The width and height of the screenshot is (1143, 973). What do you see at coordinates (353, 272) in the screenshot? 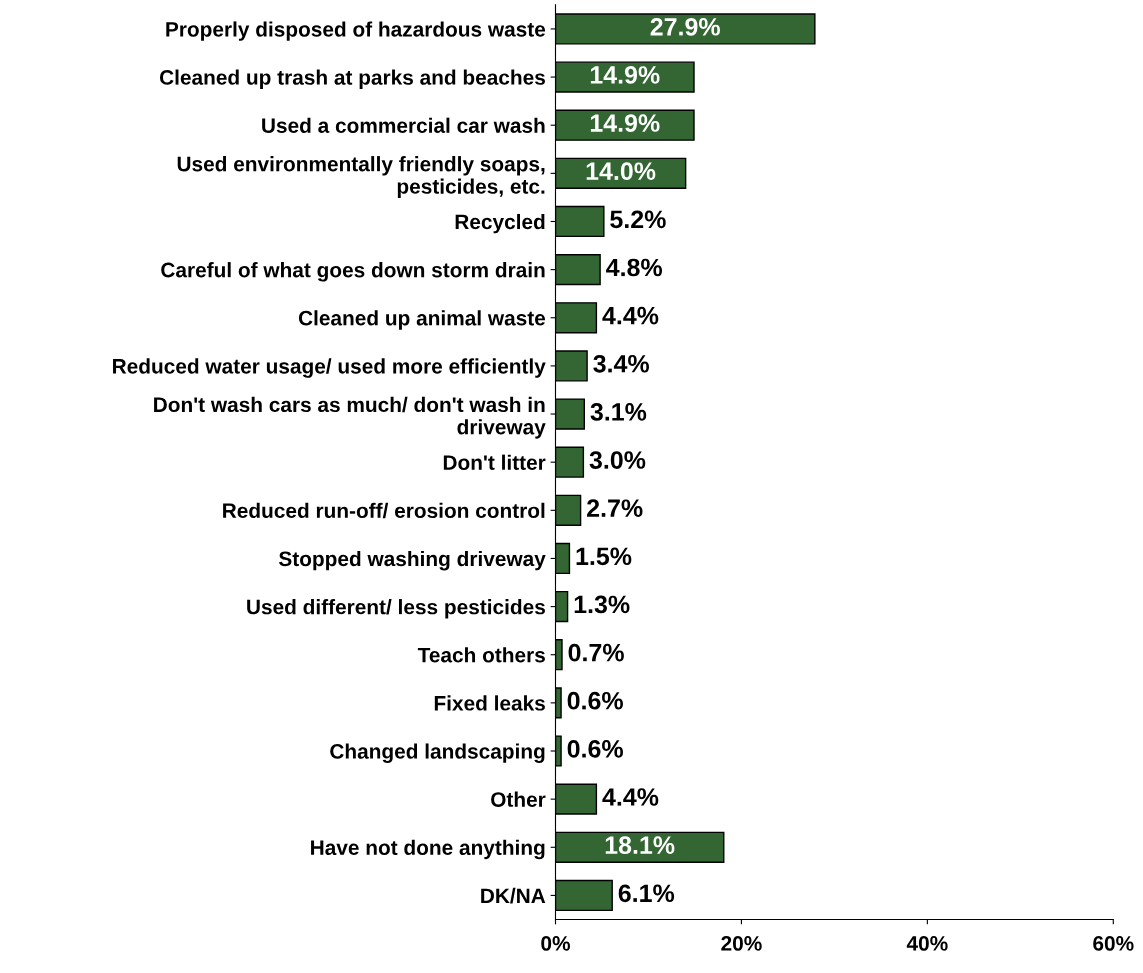
I see `y-tick-label: Careful of what goes down storm drain` at bounding box center [353, 272].